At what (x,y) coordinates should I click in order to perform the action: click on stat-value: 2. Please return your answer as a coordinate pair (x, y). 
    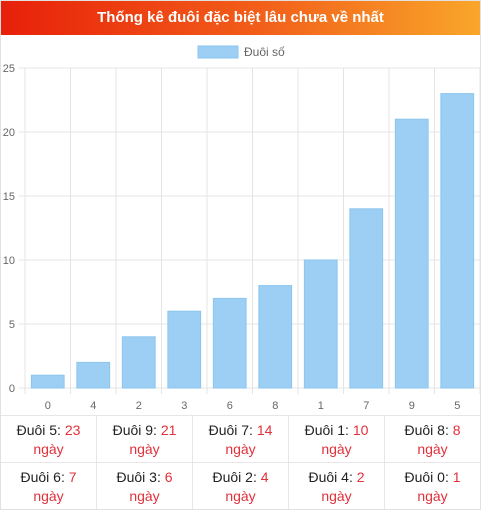
    Looking at the image, I should click on (360, 477).